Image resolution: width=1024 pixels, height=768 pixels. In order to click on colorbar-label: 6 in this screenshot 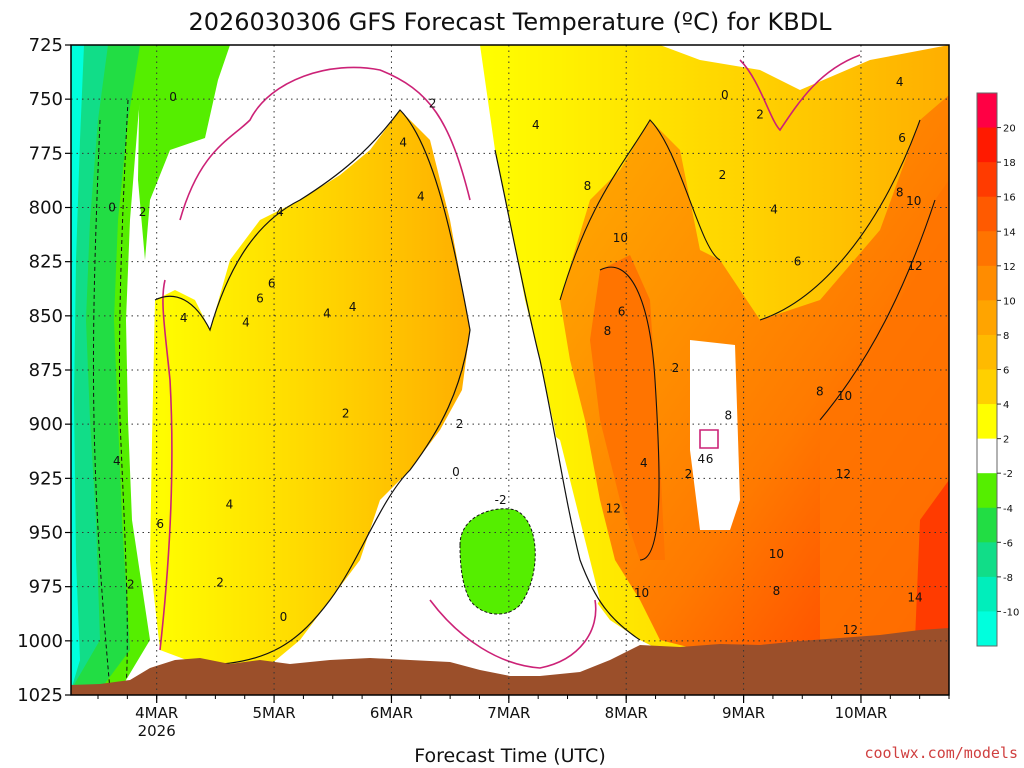, I will do `click(1006, 371)`.